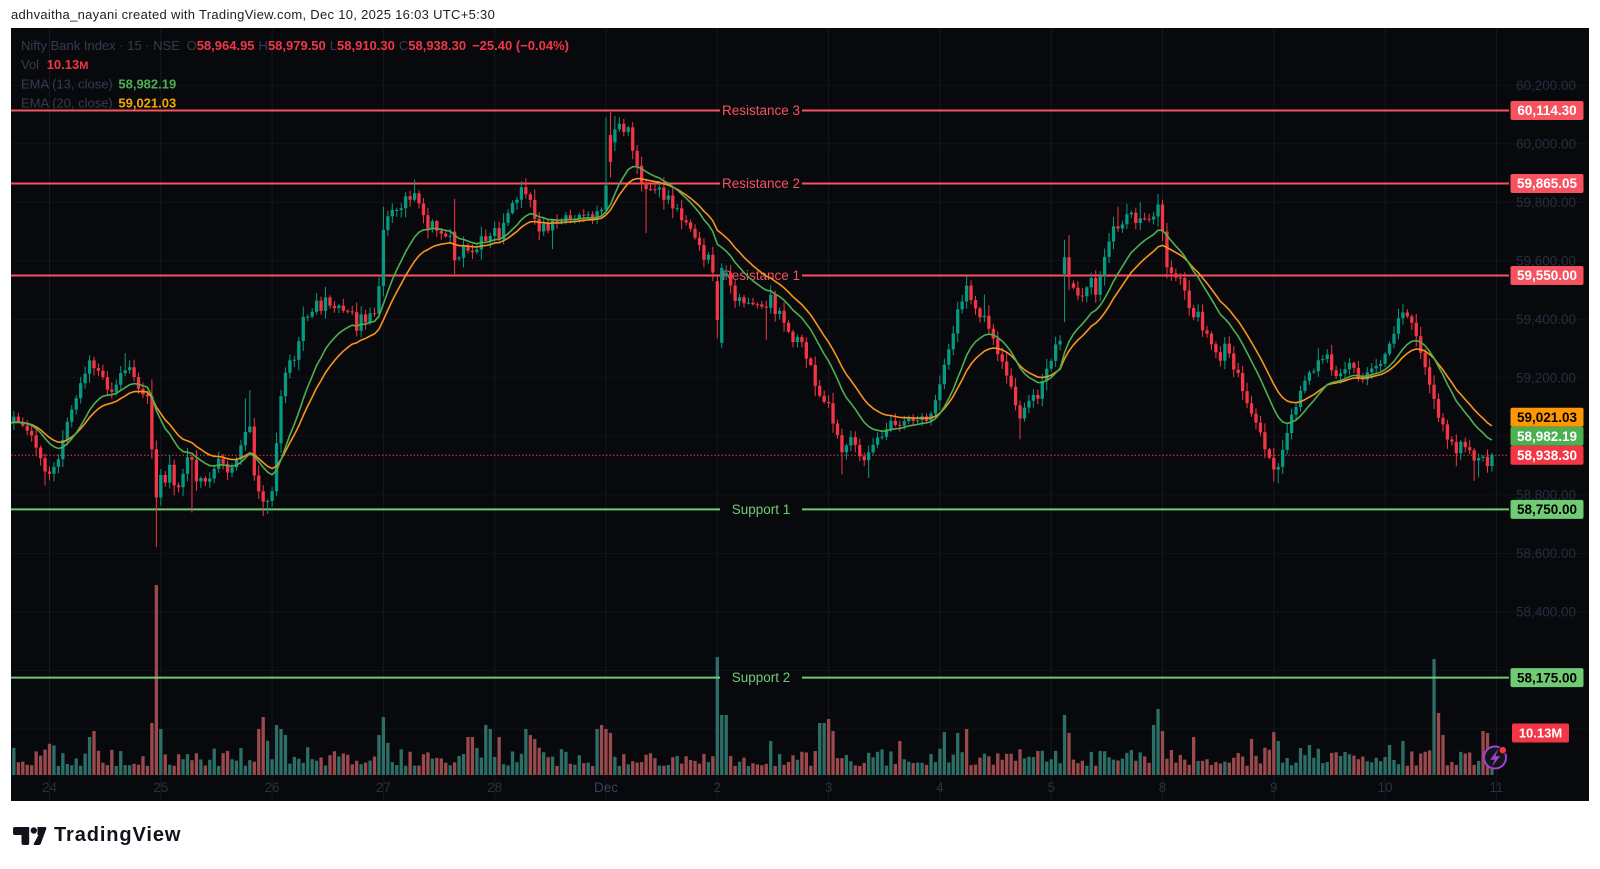 This screenshot has width=1600, height=869. Describe the element at coordinates (1547, 509) in the screenshot. I see `svg-text: 58,750.00` at that location.